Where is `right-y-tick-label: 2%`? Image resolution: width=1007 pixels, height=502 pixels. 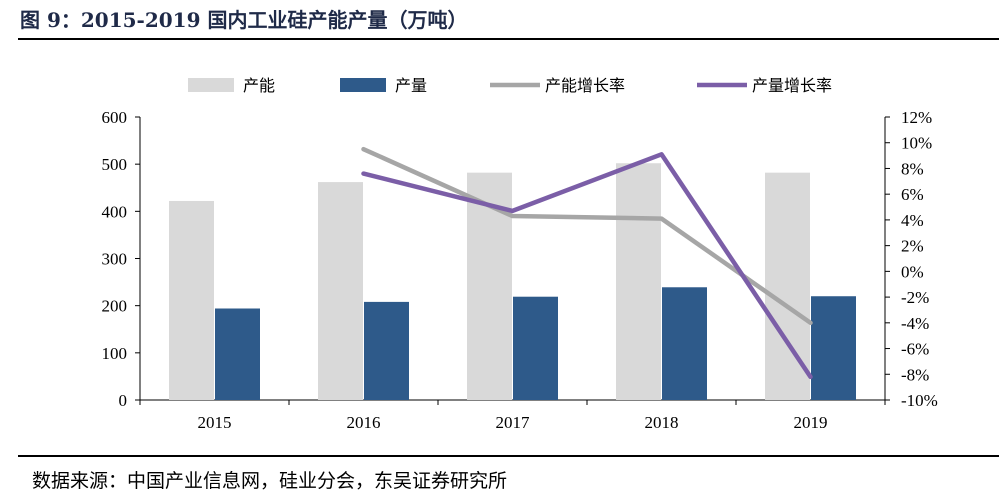 right-y-tick-label: 2% is located at coordinates (912, 246).